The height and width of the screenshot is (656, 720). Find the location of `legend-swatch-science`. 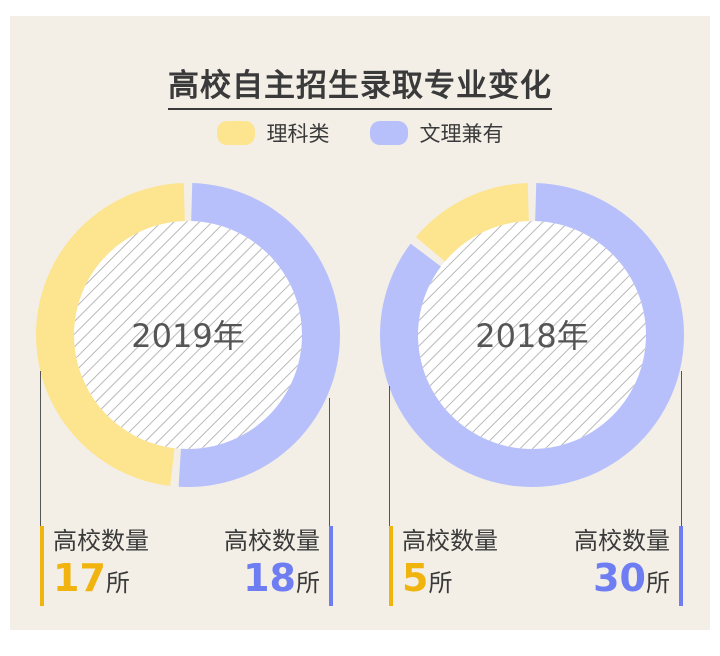

legend-swatch-science is located at coordinates (235, 133).